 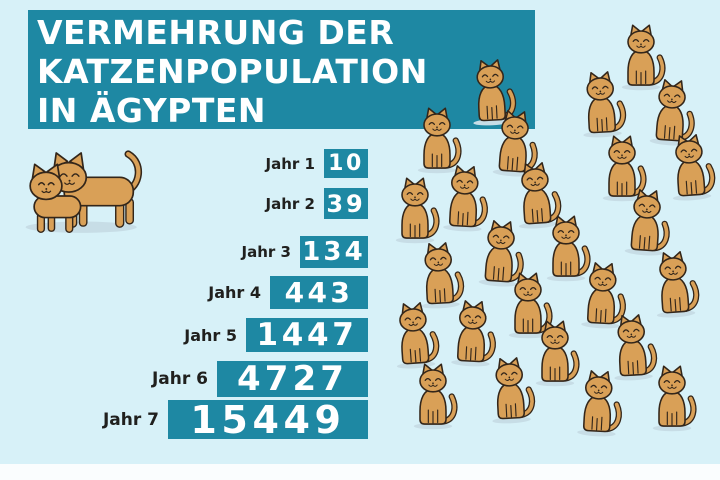 What do you see at coordinates (184, 163) in the screenshot?
I see `bar-row: Jahr 1 10` at bounding box center [184, 163].